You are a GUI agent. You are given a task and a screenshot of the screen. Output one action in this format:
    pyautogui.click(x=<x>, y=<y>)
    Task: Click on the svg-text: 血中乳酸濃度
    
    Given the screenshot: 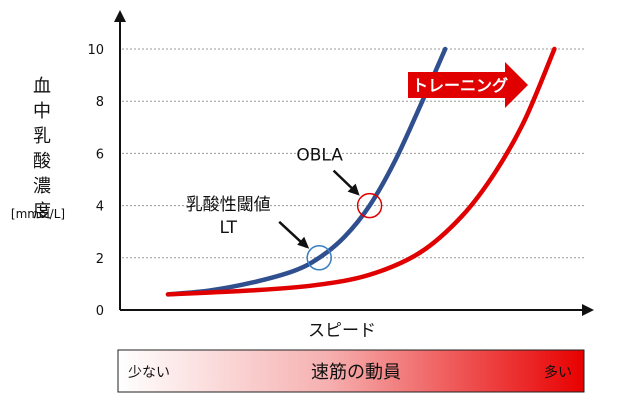 What is the action you would take?
    pyautogui.click(x=42, y=149)
    